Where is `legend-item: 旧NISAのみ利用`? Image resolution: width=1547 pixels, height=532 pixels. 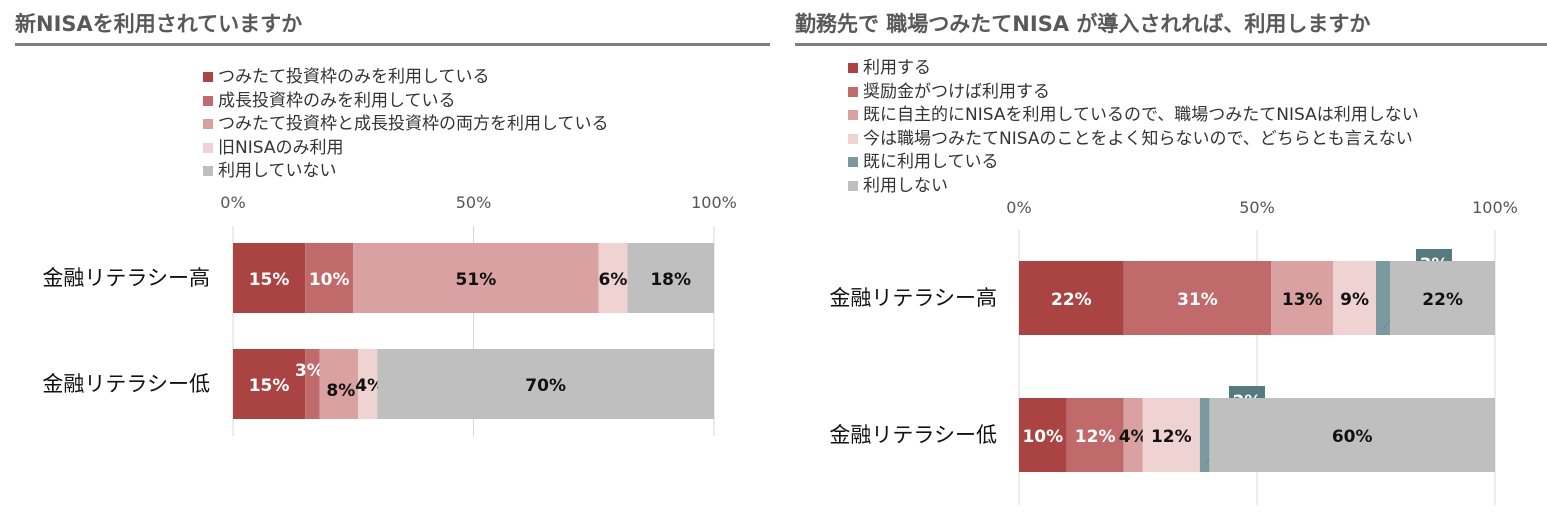
legend-item: 旧NISAのみ利用 is located at coordinates (406, 149).